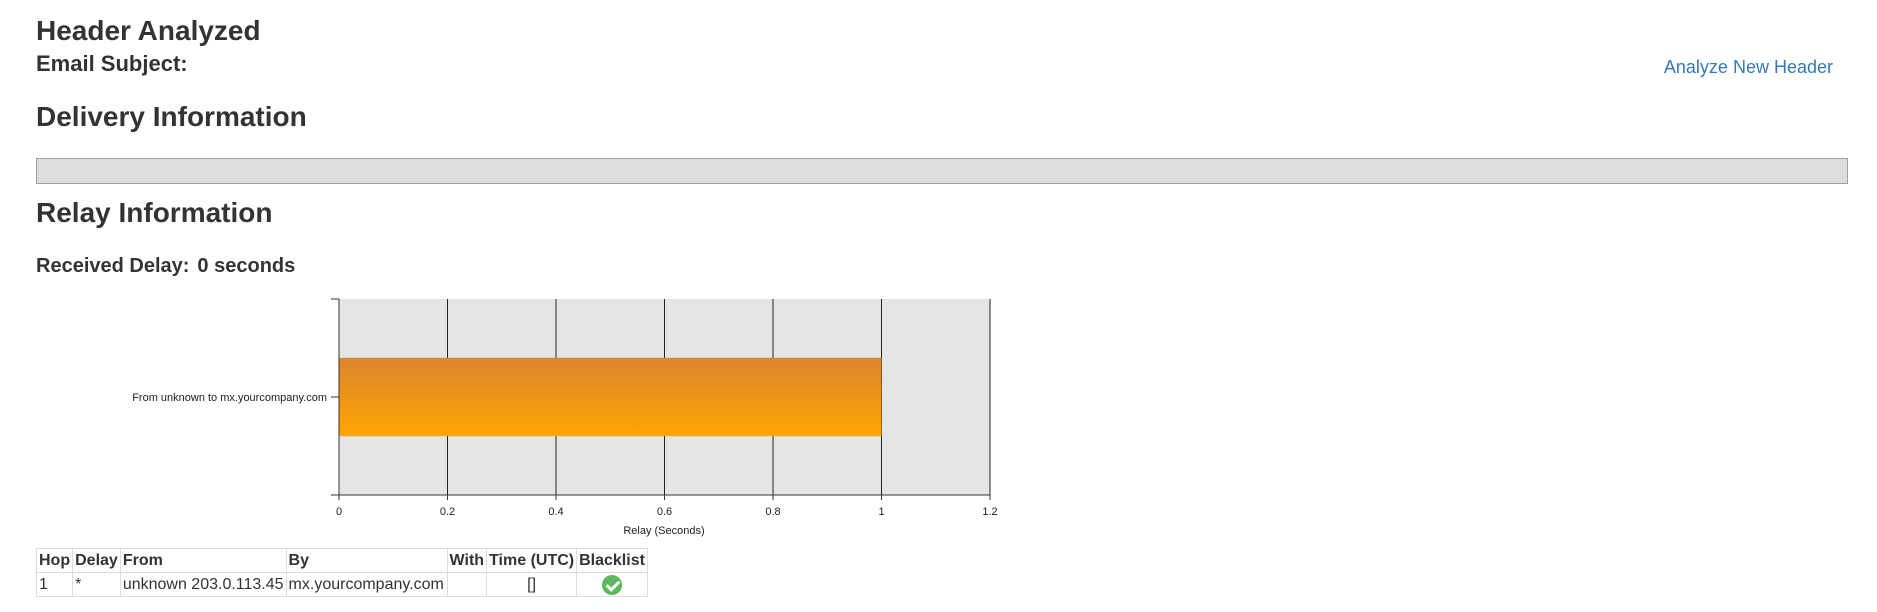 This screenshot has height=612, width=1877. What do you see at coordinates (154, 212) in the screenshot?
I see `relay-information-heading: Relay Information` at bounding box center [154, 212].